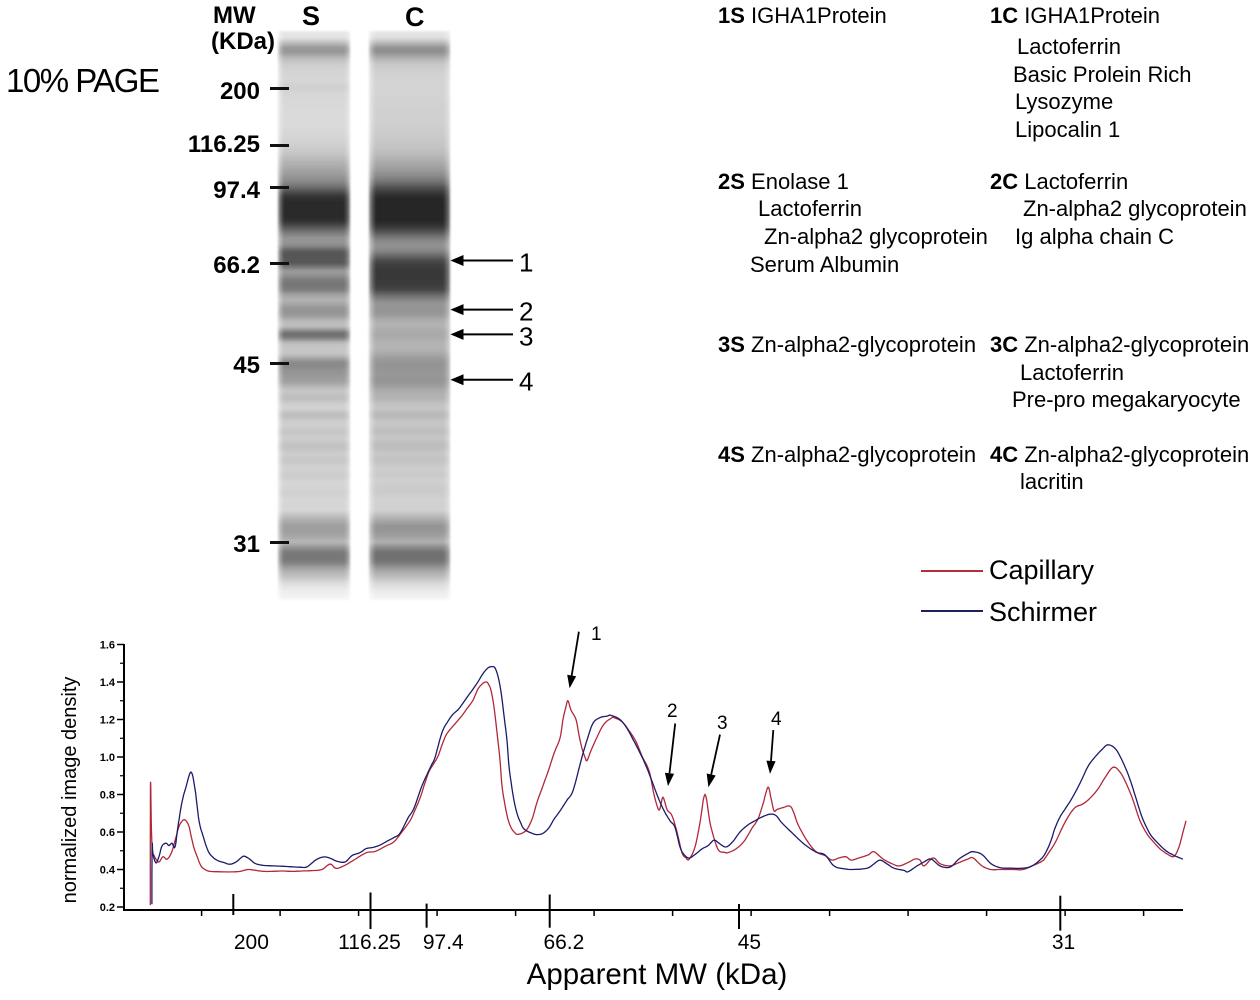 This screenshot has width=1260, height=1000. What do you see at coordinates (749, 942) in the screenshot?
I see `svg-text: 45` at bounding box center [749, 942].